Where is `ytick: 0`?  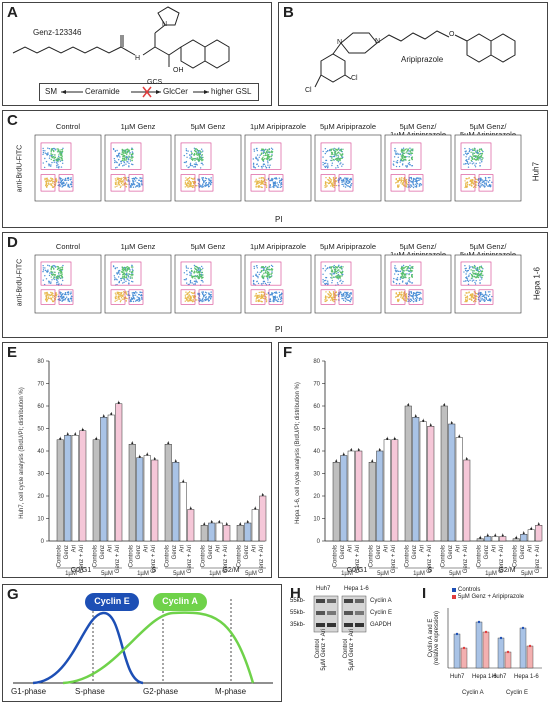
ytick: 0 is located at coordinates (319, 542).